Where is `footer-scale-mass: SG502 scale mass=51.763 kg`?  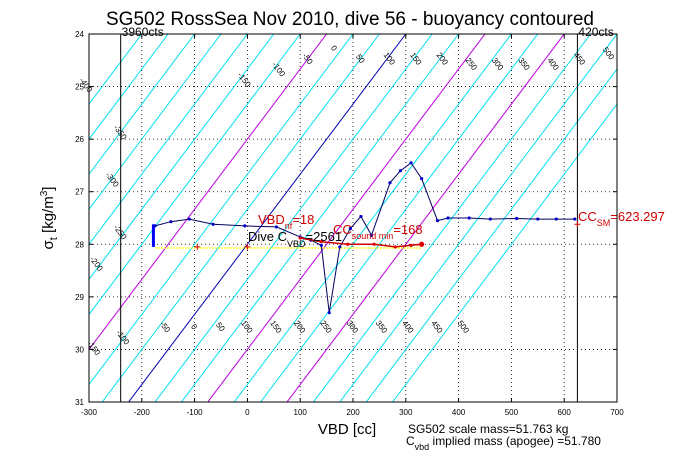
footer-scale-mass: SG502 scale mass=51.763 kg is located at coordinates (488, 429).